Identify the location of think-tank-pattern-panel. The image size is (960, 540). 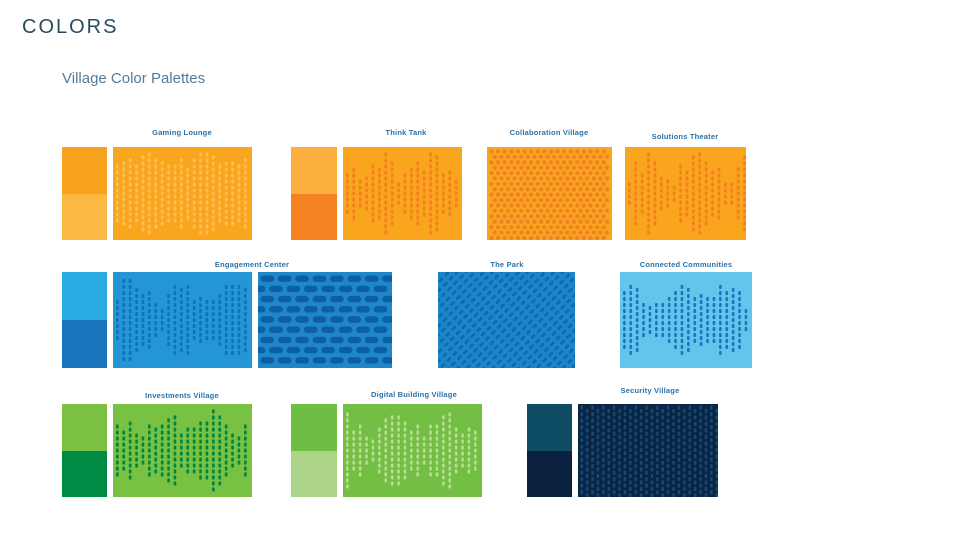
(402, 193).